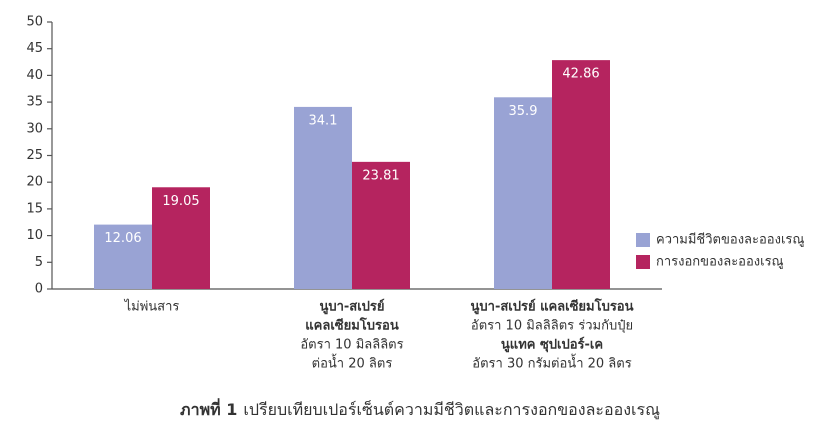 The image size is (840, 432). I want to click on value-label: 12.06, so click(122, 238).